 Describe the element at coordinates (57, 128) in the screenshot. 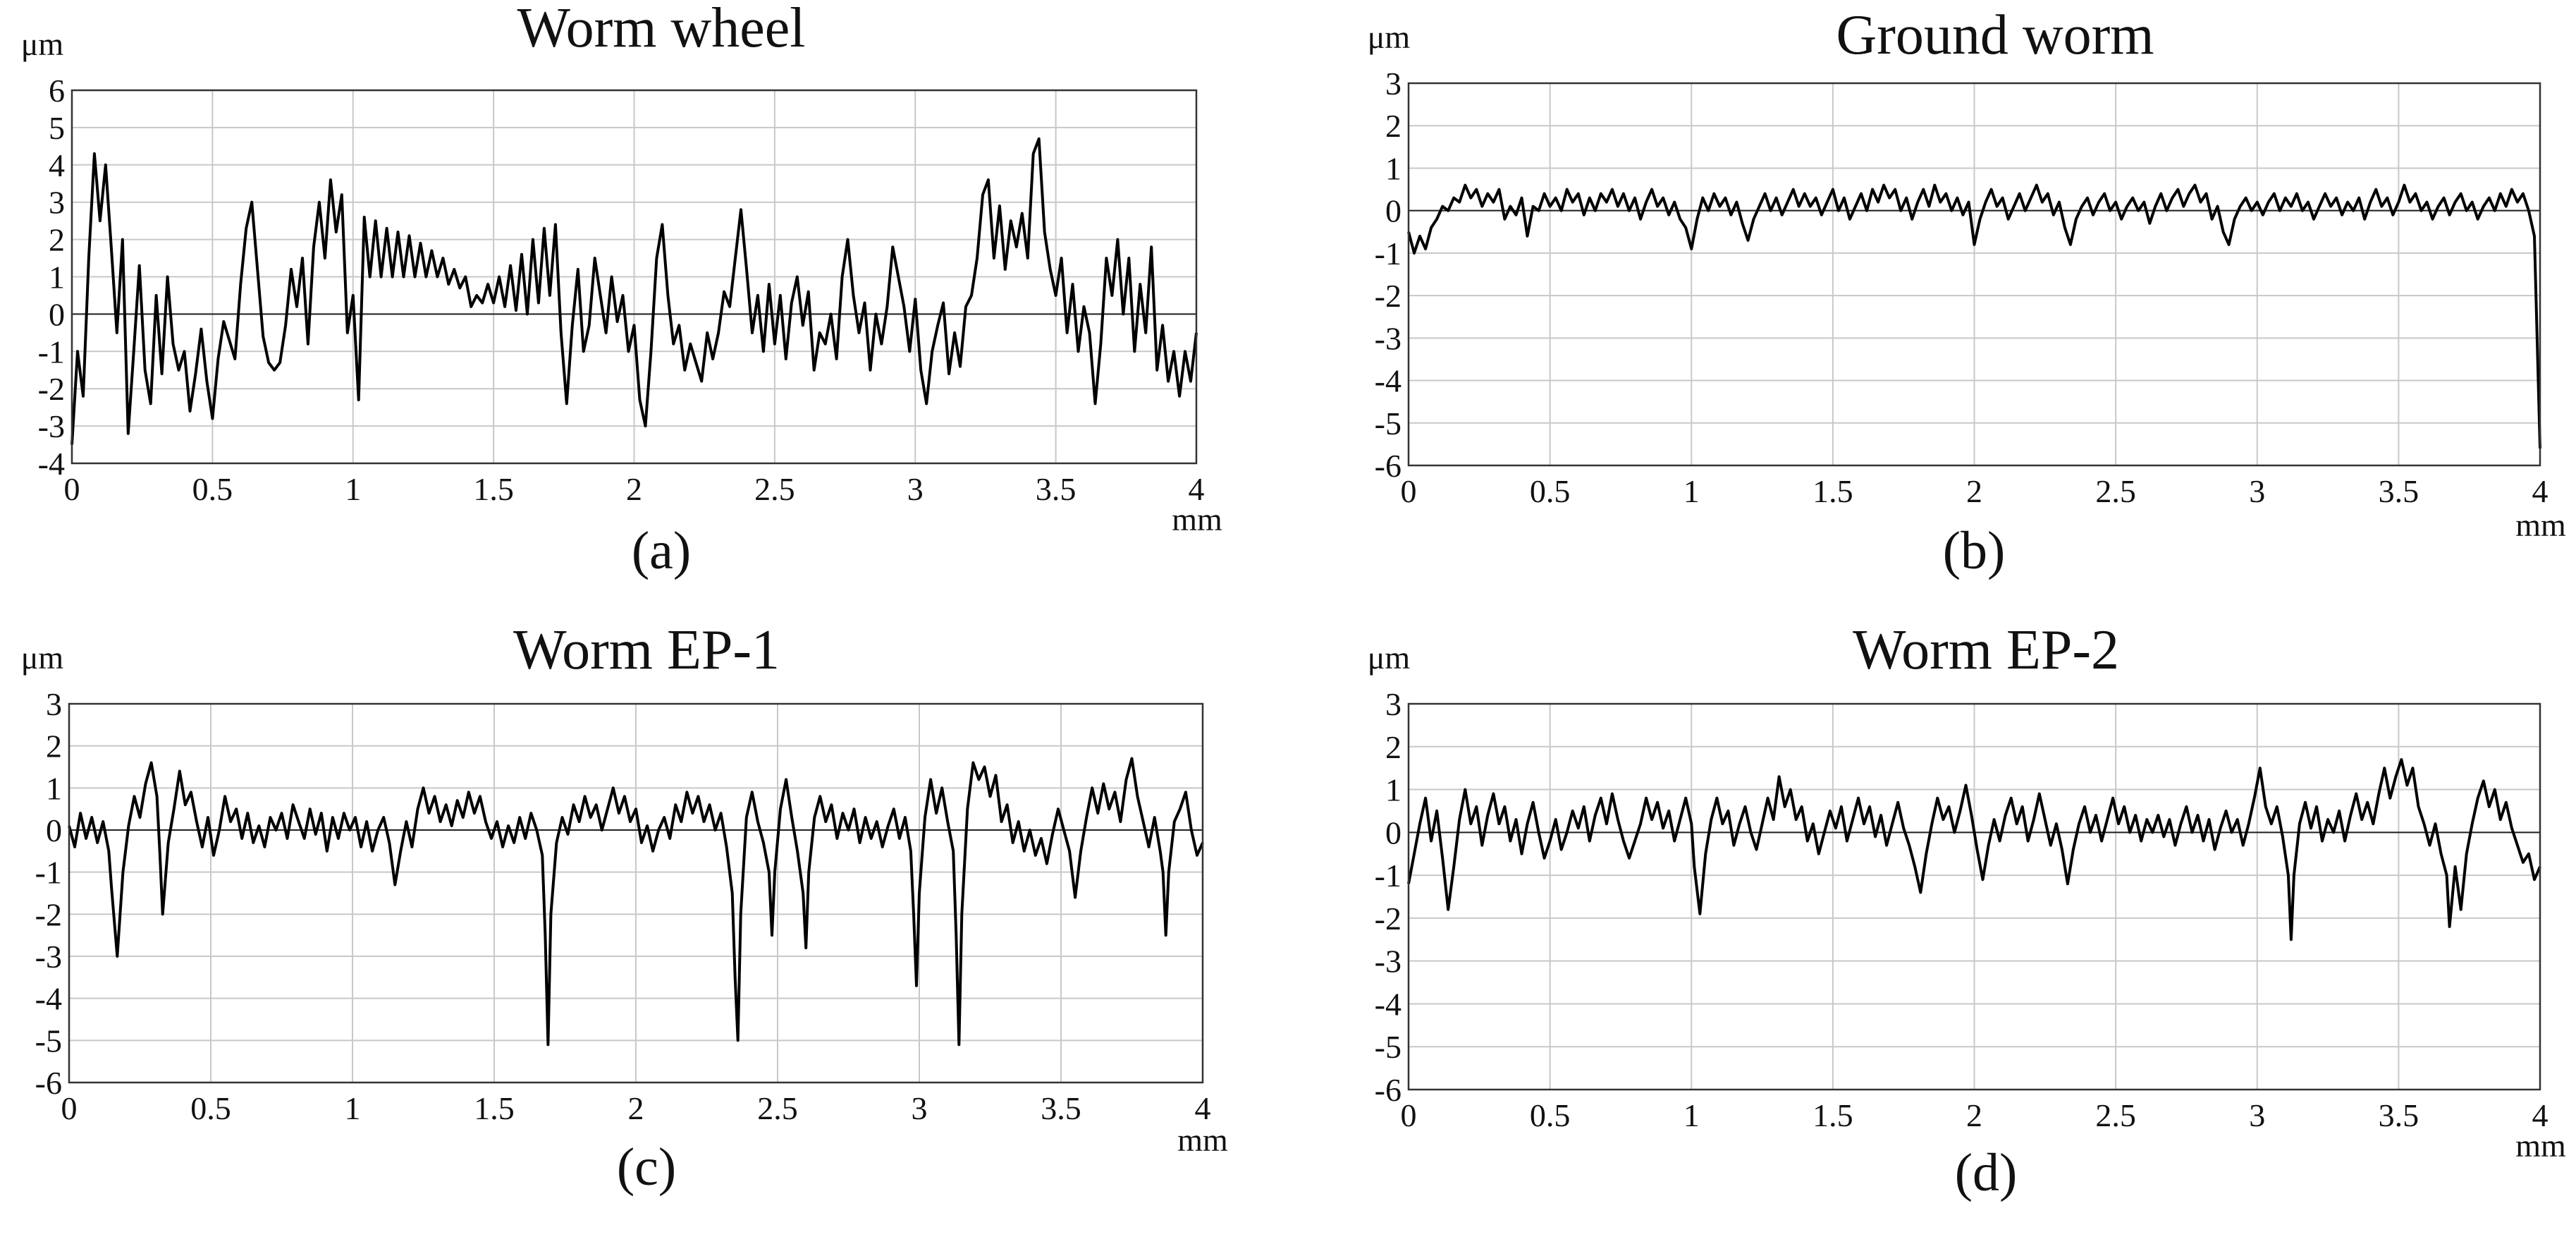

I see `y-tick-label: 5` at that location.